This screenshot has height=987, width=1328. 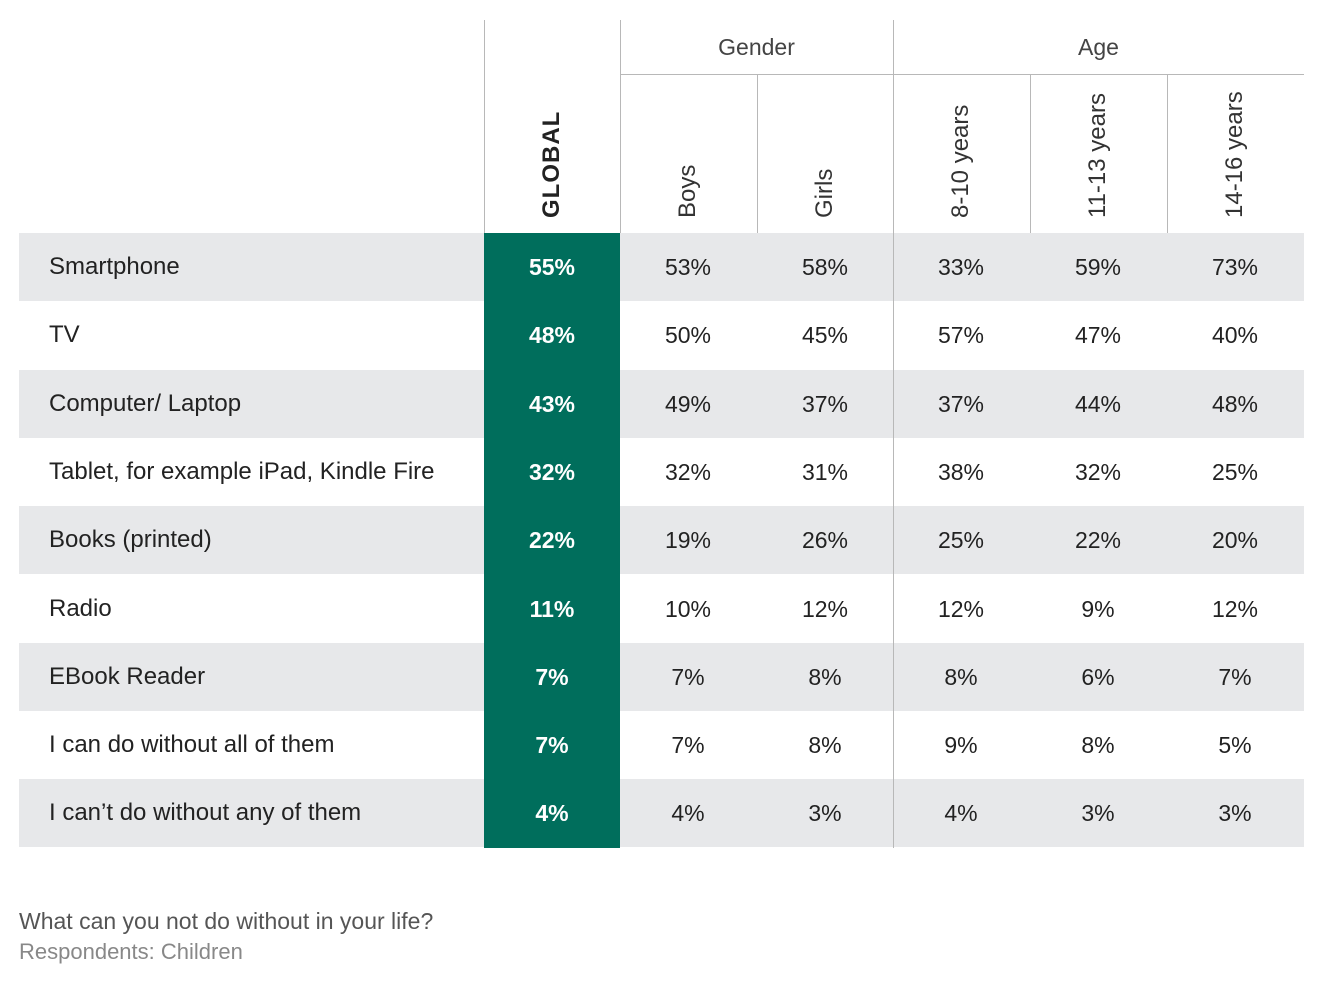 I want to click on table-cell: 33%, so click(x=961, y=267).